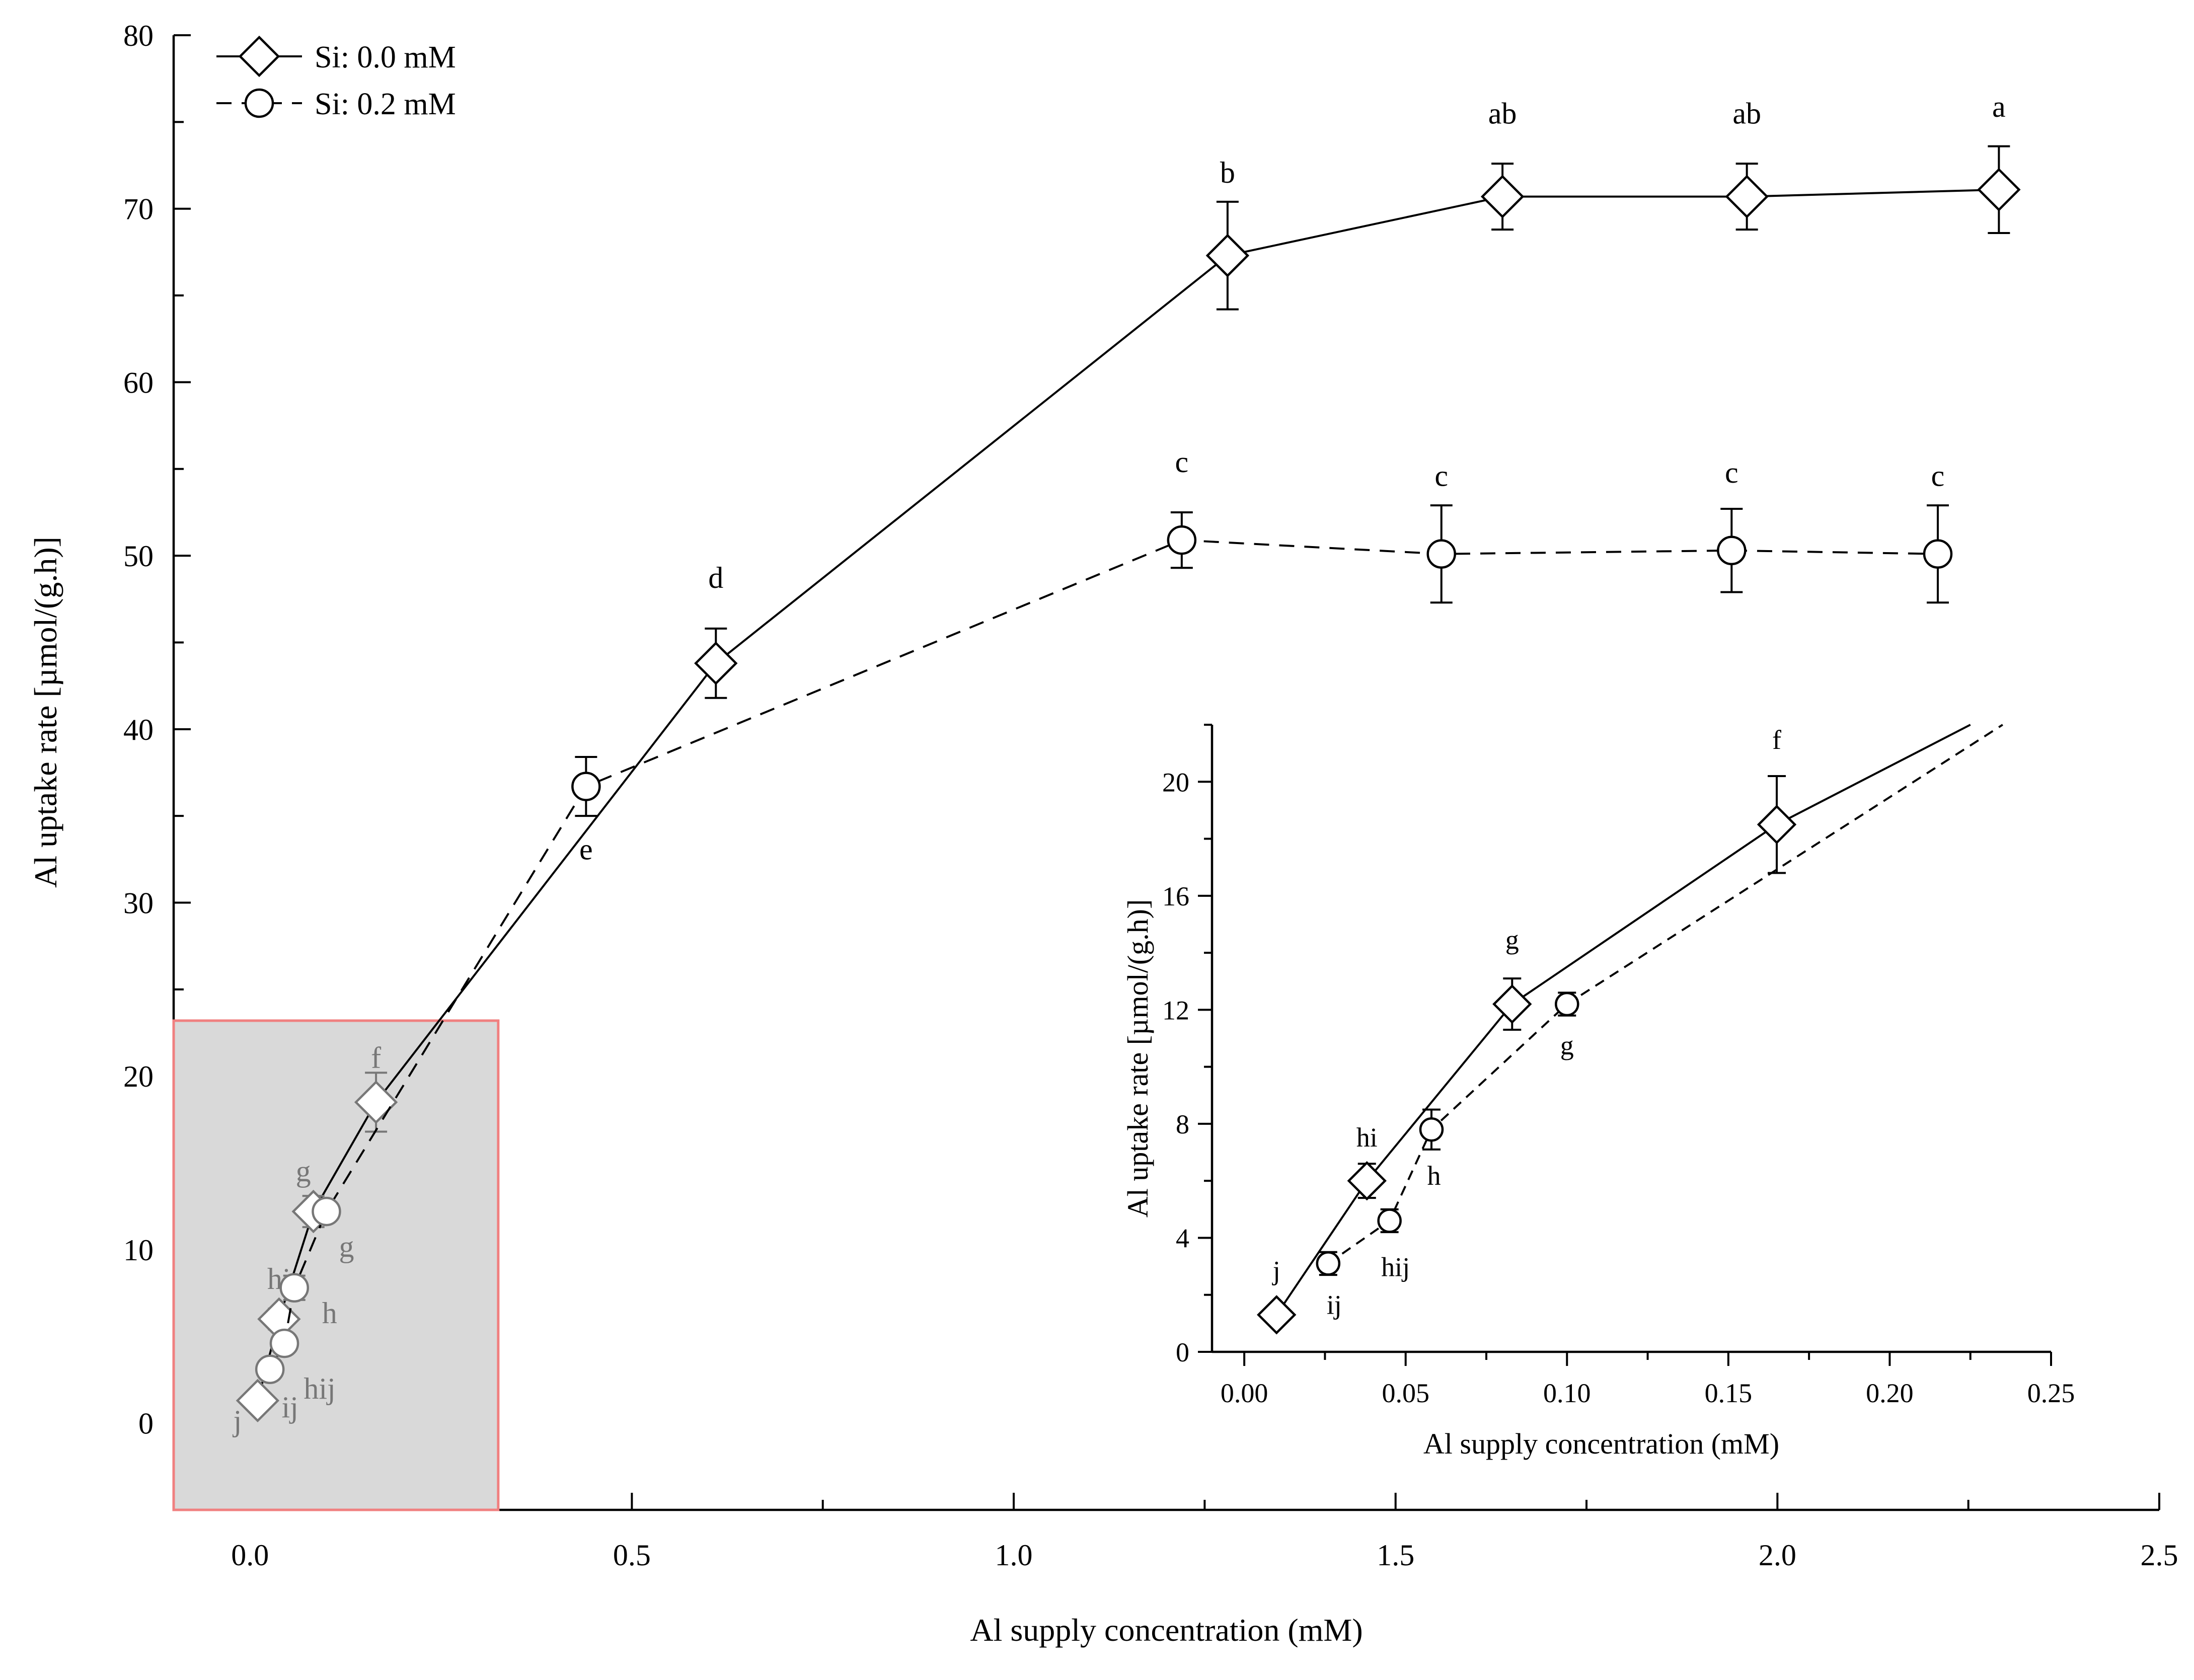  Describe the element at coordinates (1166, 1630) in the screenshot. I see `main-x-axis-title: Al supply concentration (mM)` at that location.